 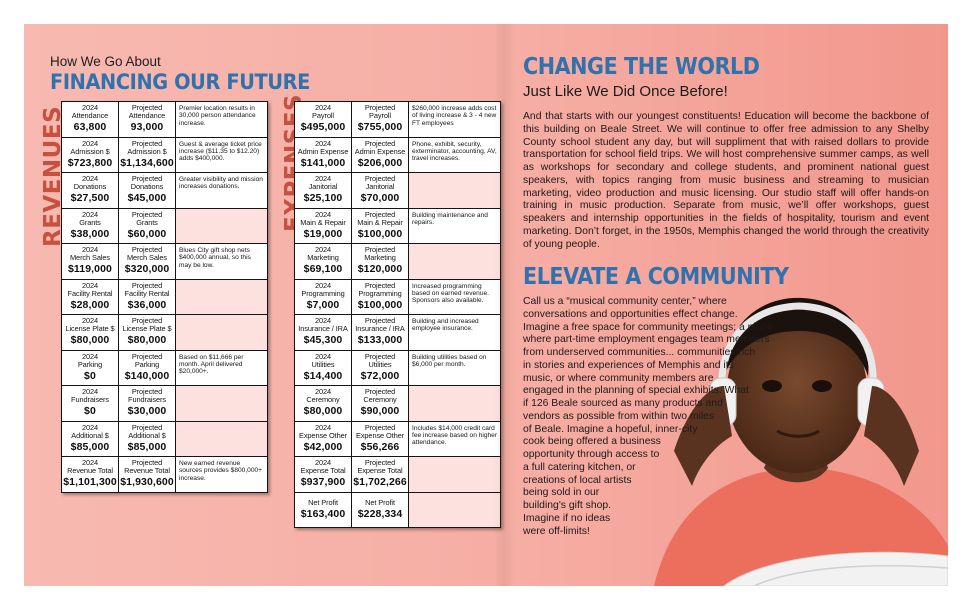 What do you see at coordinates (147, 186) in the screenshot?
I see `revenue-projected-cell-label: Donations` at bounding box center [147, 186].